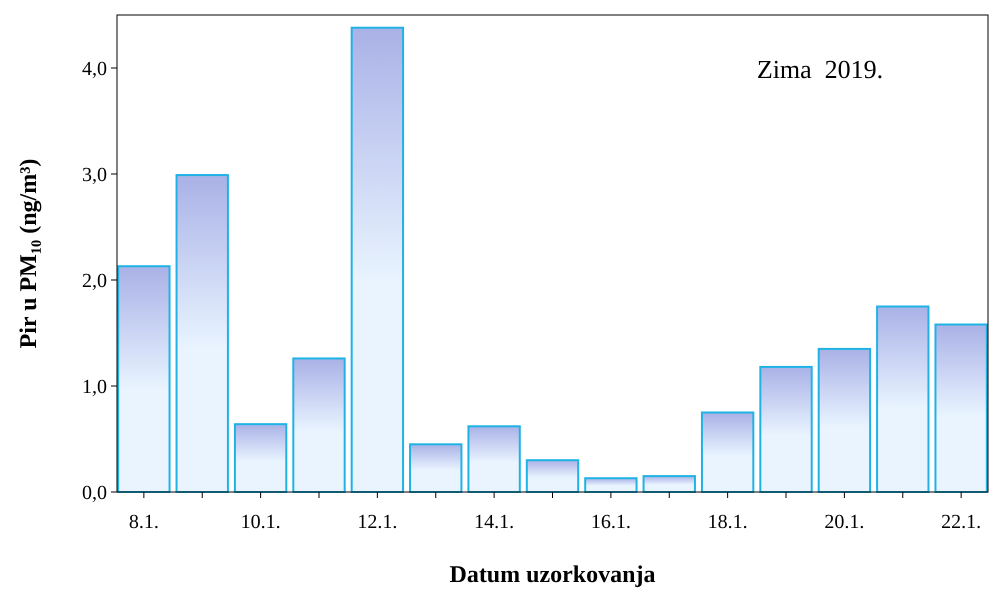  Describe the element at coordinates (94, 281) in the screenshot. I see `y-tick-label: 2,0` at that location.